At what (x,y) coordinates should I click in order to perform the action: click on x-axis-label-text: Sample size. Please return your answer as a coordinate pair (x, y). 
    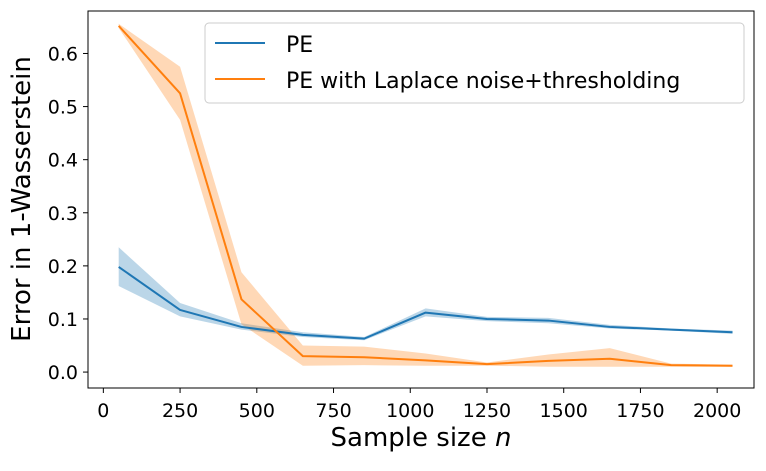
    Looking at the image, I should click on (413, 438).